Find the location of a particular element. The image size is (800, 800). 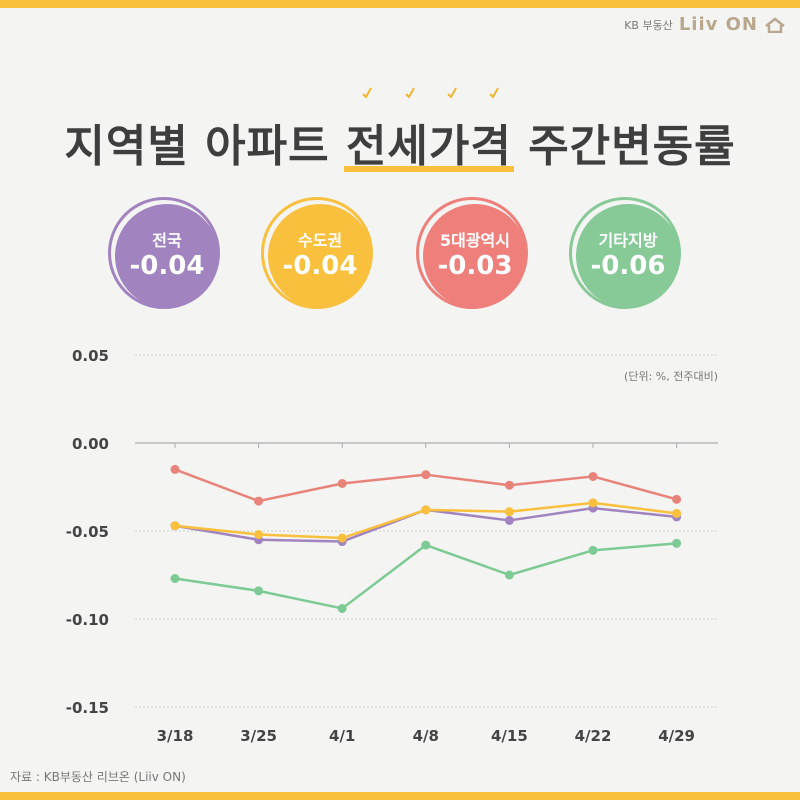

badge-other: 기타지방 -0.06 is located at coordinates (625, 253).